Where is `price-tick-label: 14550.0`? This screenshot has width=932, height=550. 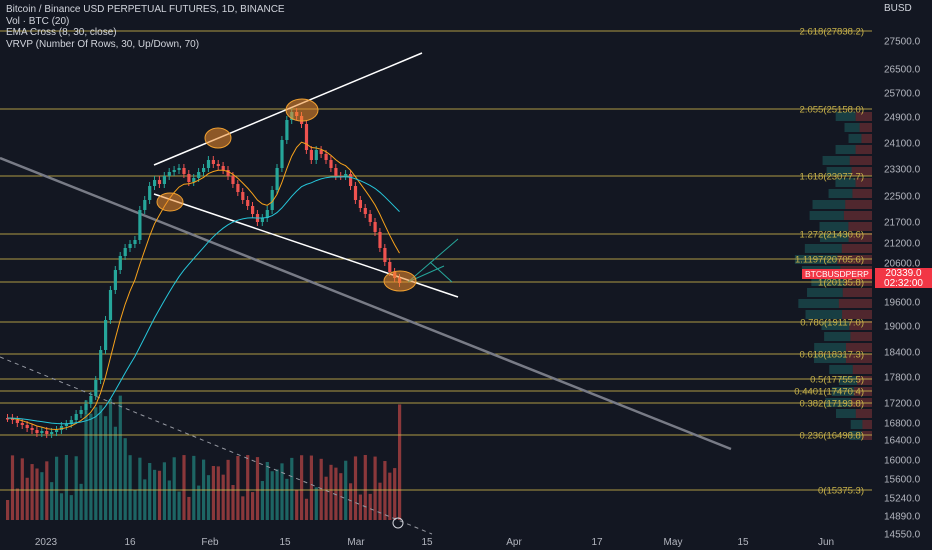 price-tick-label: 14550.0 is located at coordinates (902, 535).